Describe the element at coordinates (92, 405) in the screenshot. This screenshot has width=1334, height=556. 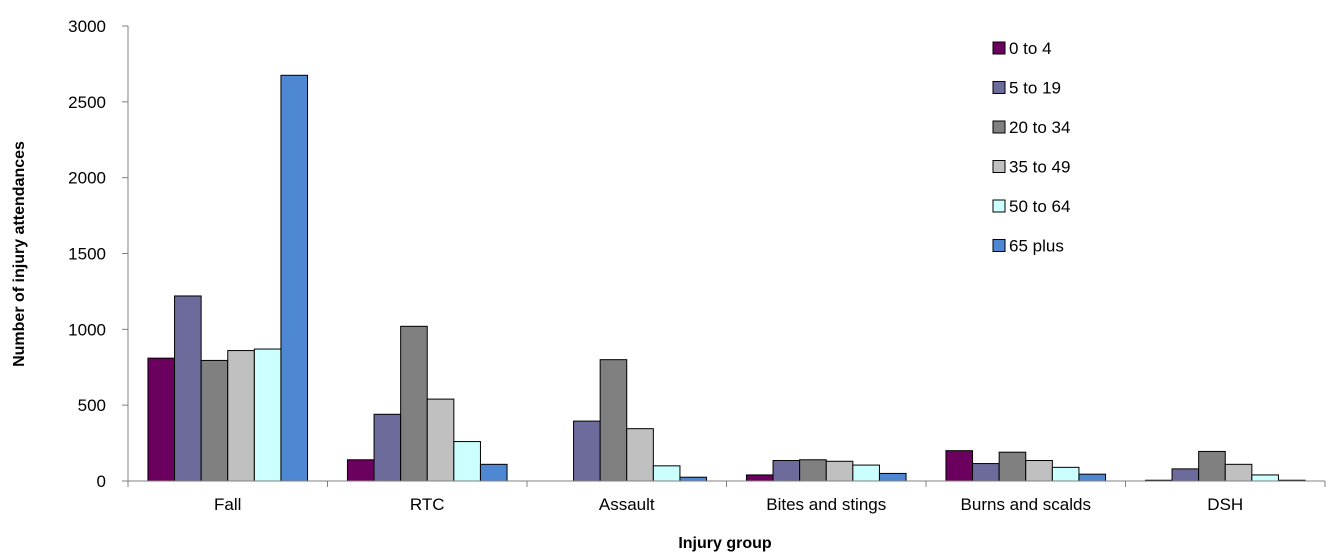
I see `y-tick-label: 500` at that location.